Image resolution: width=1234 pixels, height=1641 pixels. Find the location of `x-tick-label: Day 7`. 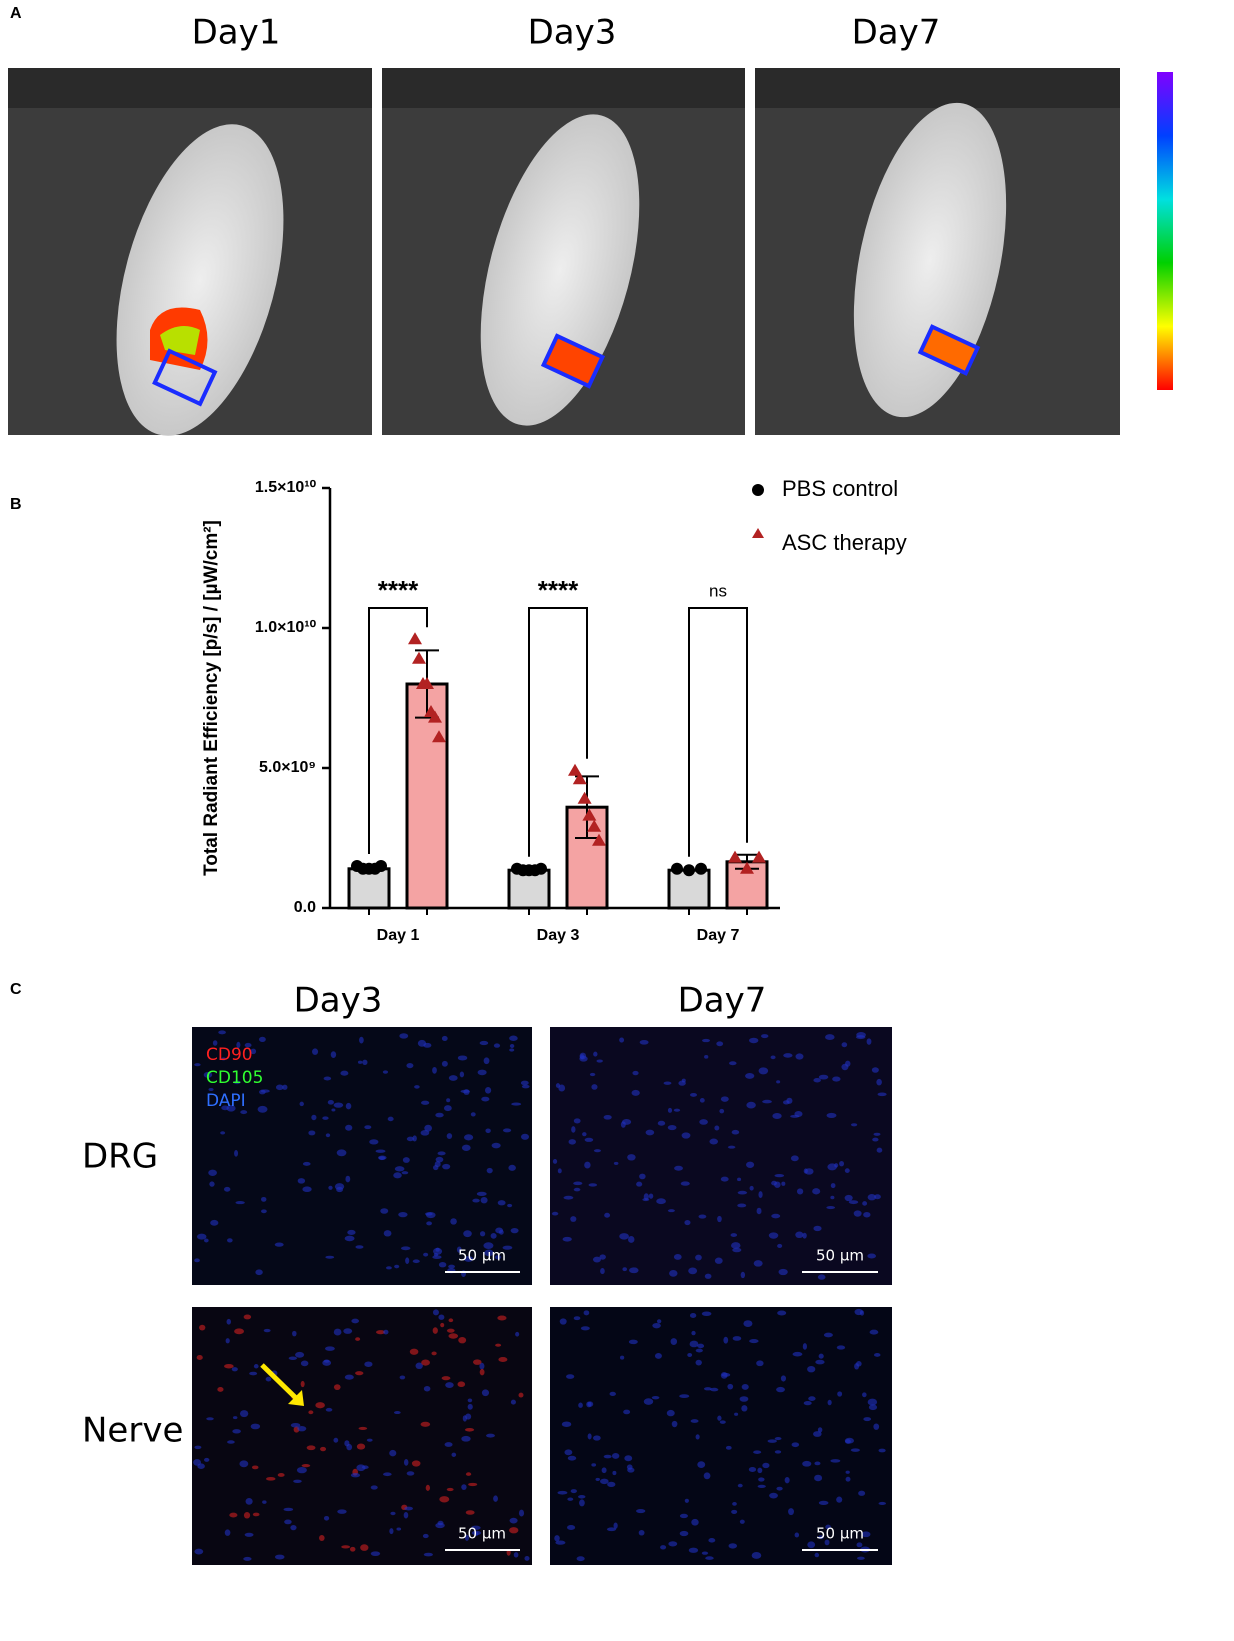

x-tick-label: Day 7 is located at coordinates (718, 935).